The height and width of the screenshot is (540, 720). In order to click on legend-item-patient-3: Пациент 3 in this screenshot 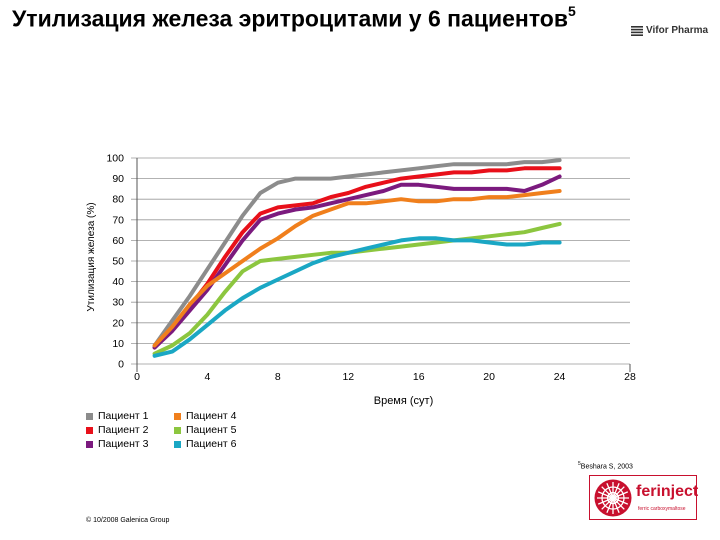, I will do `click(117, 444)`.